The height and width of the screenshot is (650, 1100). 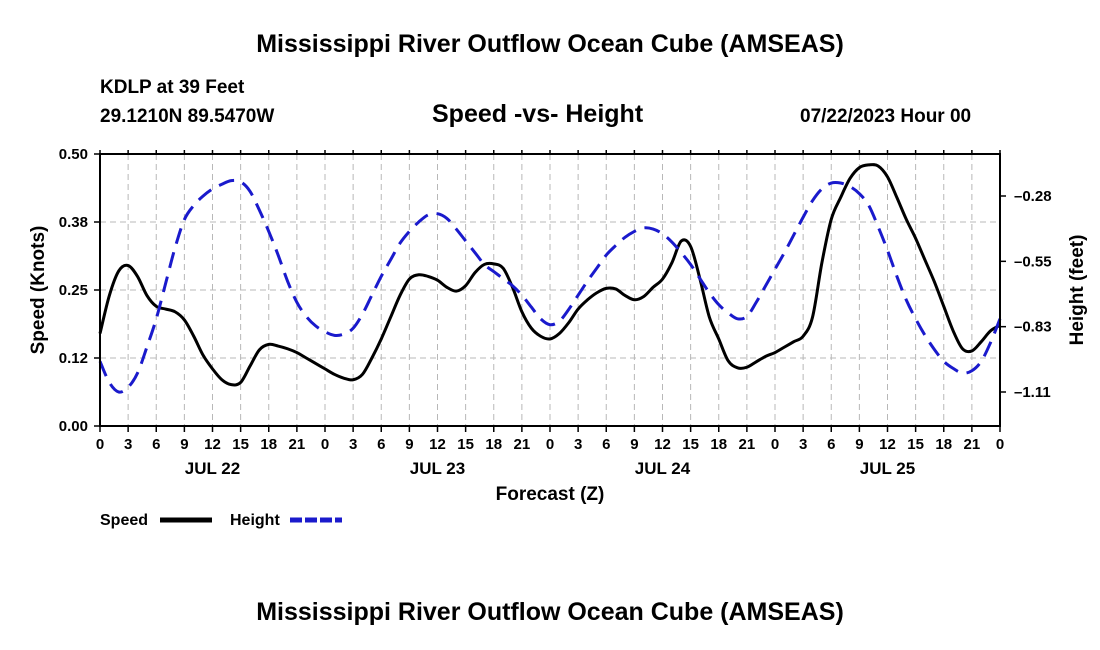 I want to click on day-label: JUL 22, so click(x=212, y=468).